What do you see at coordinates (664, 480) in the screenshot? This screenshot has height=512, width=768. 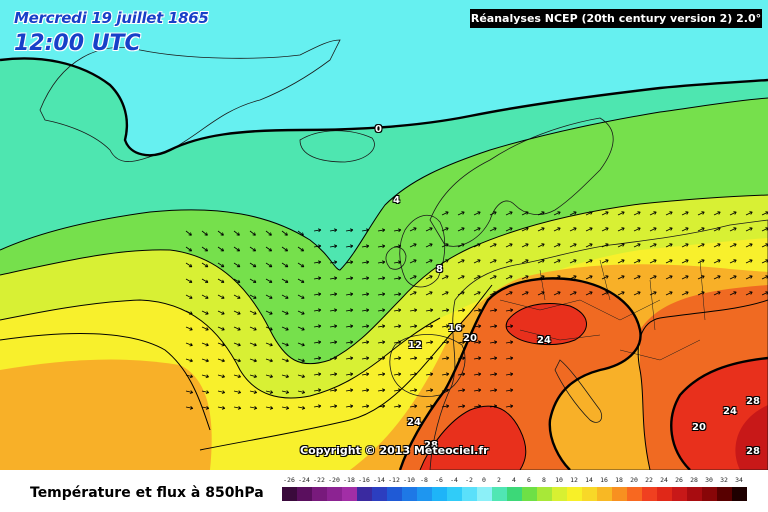 I see `legend-value: 24` at bounding box center [664, 480].